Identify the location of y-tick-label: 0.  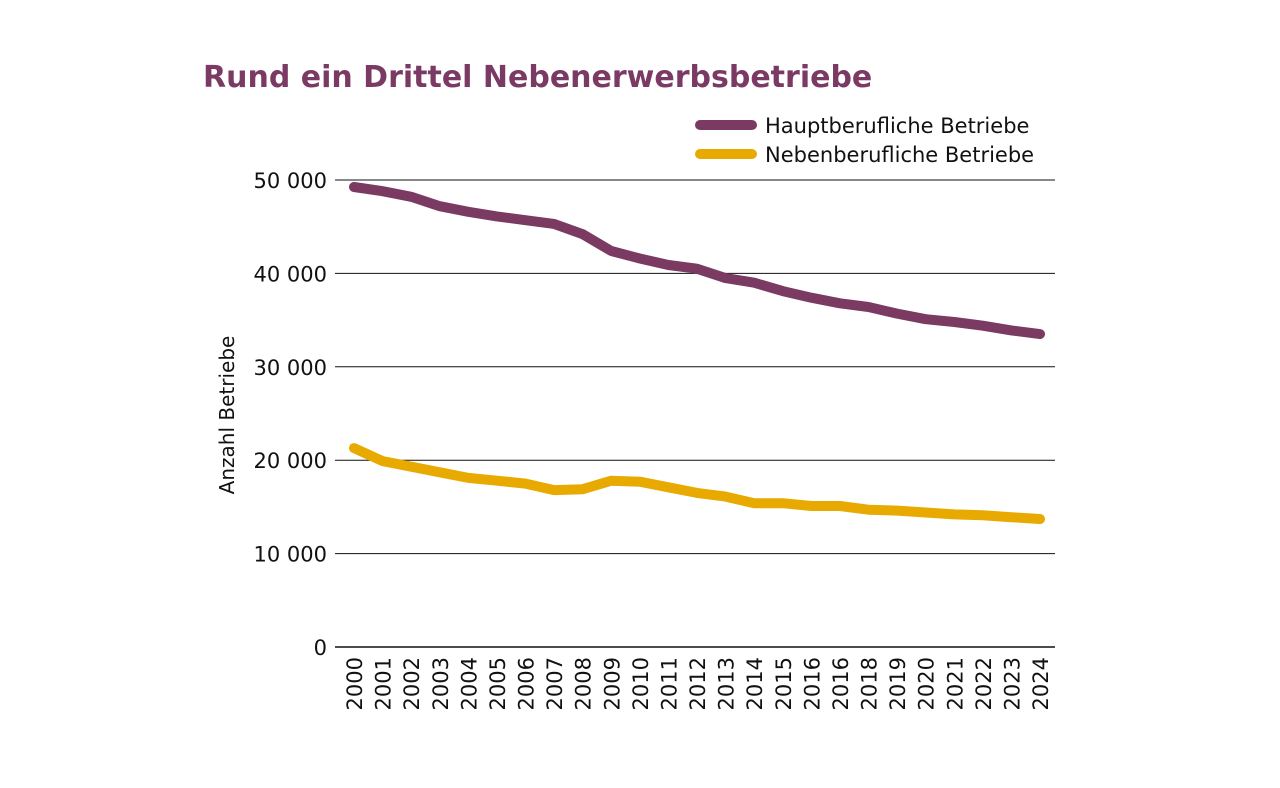
(320, 648).